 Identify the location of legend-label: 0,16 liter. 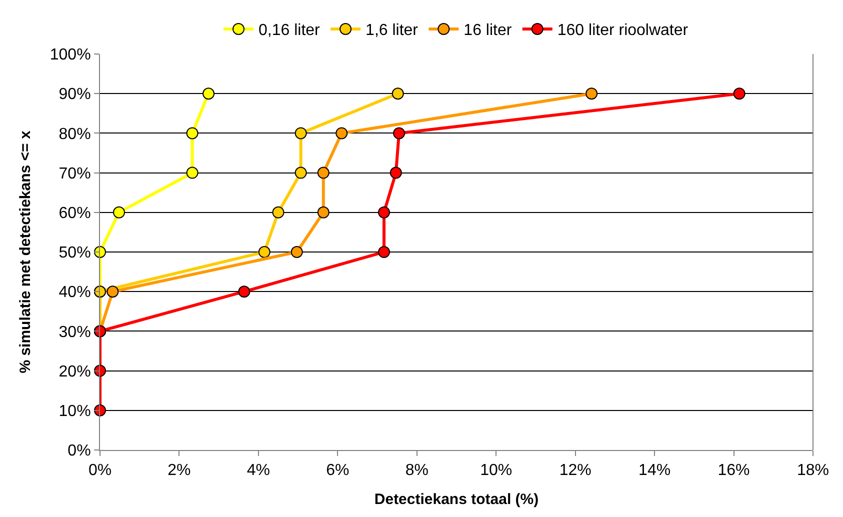
(289, 31).